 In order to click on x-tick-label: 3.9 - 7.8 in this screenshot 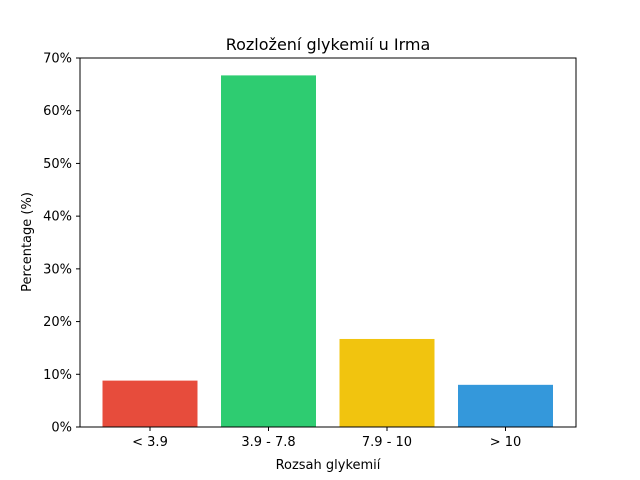, I will do `click(268, 442)`.